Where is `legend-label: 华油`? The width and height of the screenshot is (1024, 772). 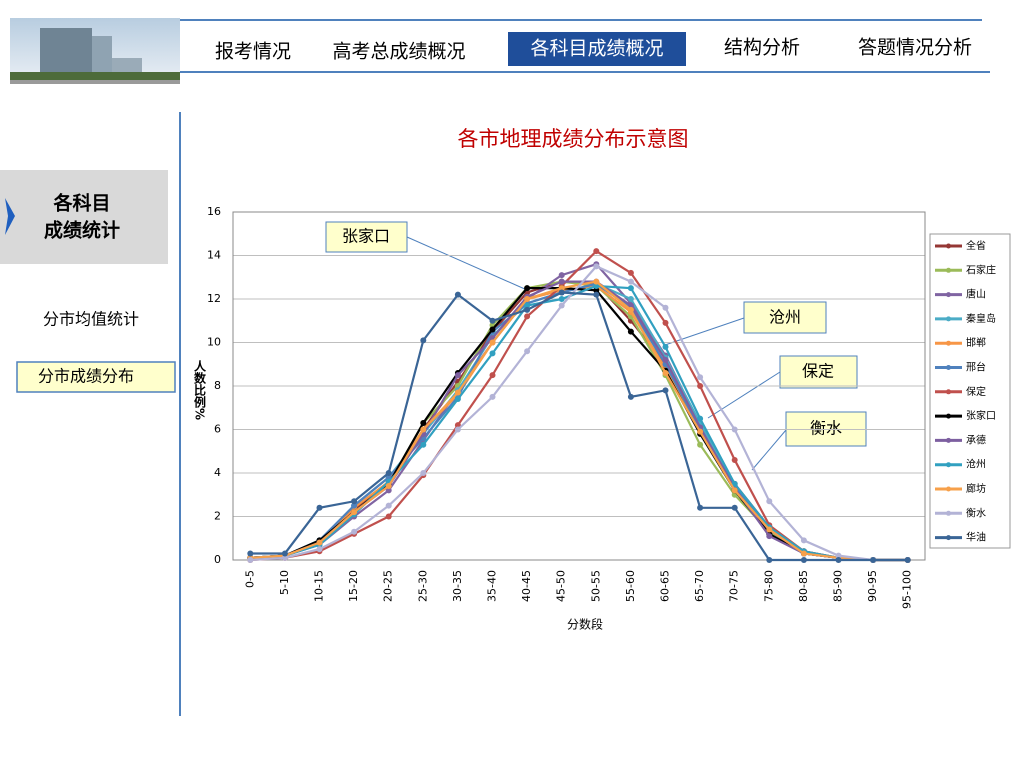 legend-label: 华油 is located at coordinates (976, 537).